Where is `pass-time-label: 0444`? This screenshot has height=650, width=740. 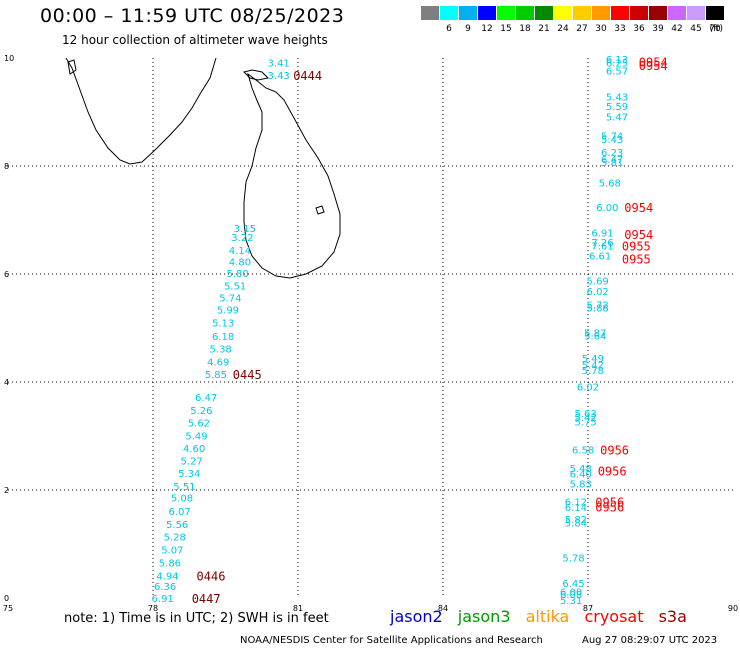 pass-time-label: 0444 is located at coordinates (307, 76).